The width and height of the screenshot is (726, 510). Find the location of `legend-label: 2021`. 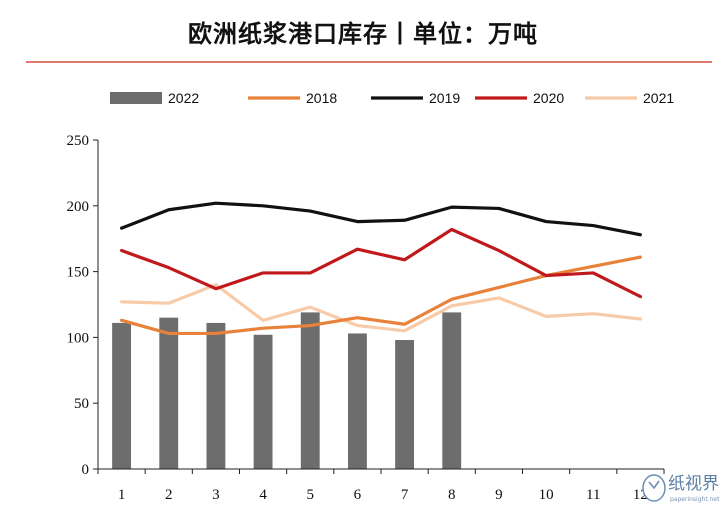

legend-label: 2021 is located at coordinates (658, 98).